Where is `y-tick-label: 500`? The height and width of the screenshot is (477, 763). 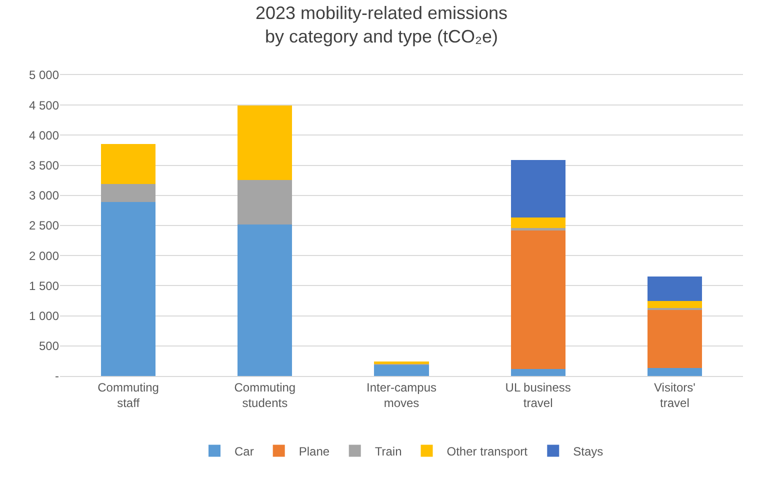 y-tick-label: 500 is located at coordinates (49, 346).